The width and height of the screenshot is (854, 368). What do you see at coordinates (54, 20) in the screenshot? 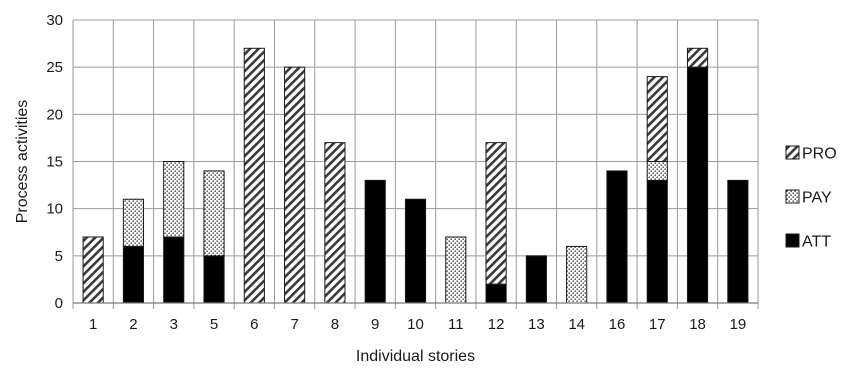
I see `y-tick-label: 30` at bounding box center [54, 20].